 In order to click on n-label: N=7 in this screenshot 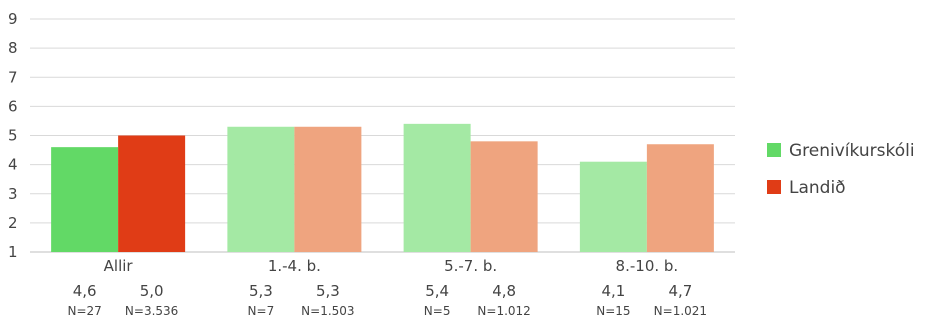, I will do `click(261, 311)`.